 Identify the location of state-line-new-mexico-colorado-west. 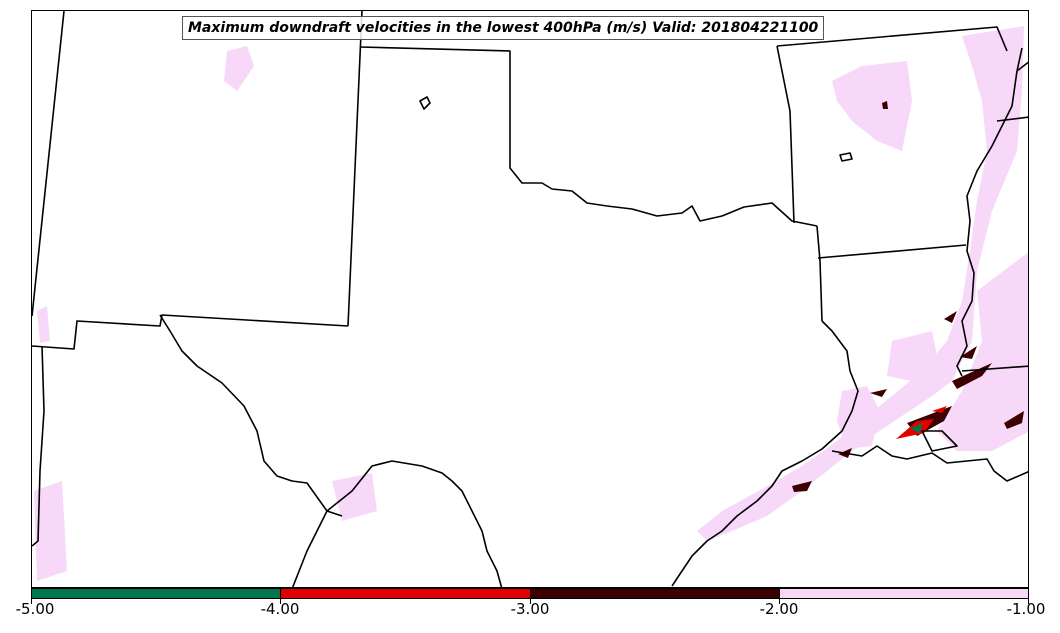
(48, 164).